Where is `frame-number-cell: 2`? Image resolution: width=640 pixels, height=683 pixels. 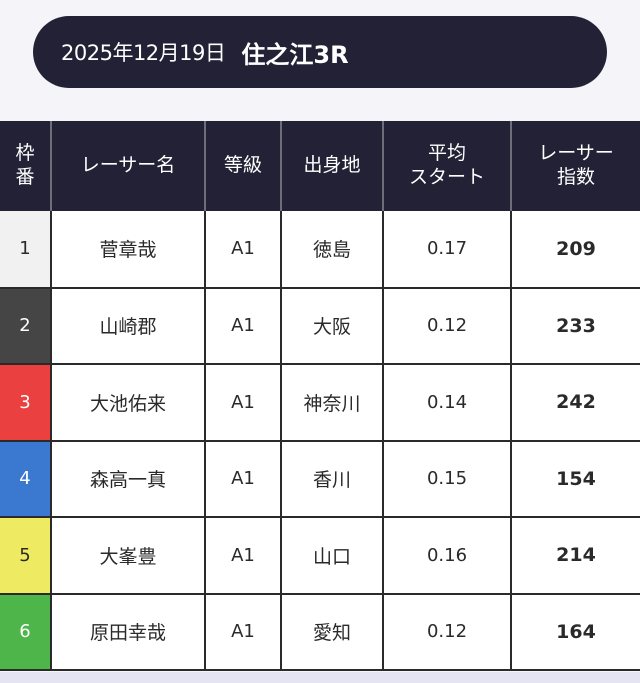
frame-number-cell: 2 is located at coordinates (26, 326).